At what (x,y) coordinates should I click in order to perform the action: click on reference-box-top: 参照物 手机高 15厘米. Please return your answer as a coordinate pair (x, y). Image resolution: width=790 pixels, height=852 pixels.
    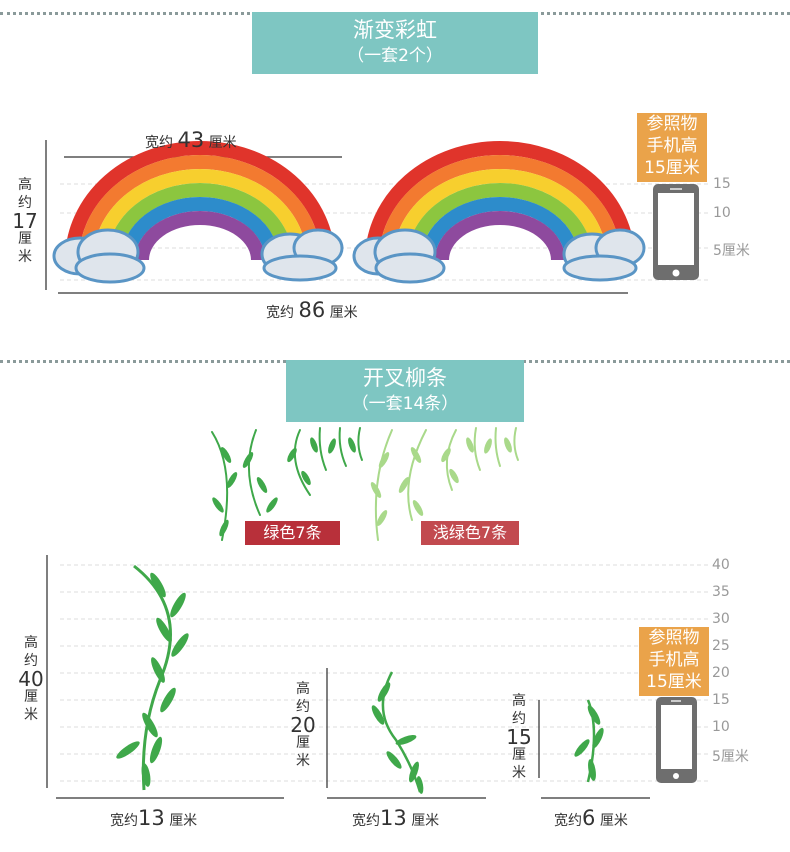
    Looking at the image, I should click on (672, 147).